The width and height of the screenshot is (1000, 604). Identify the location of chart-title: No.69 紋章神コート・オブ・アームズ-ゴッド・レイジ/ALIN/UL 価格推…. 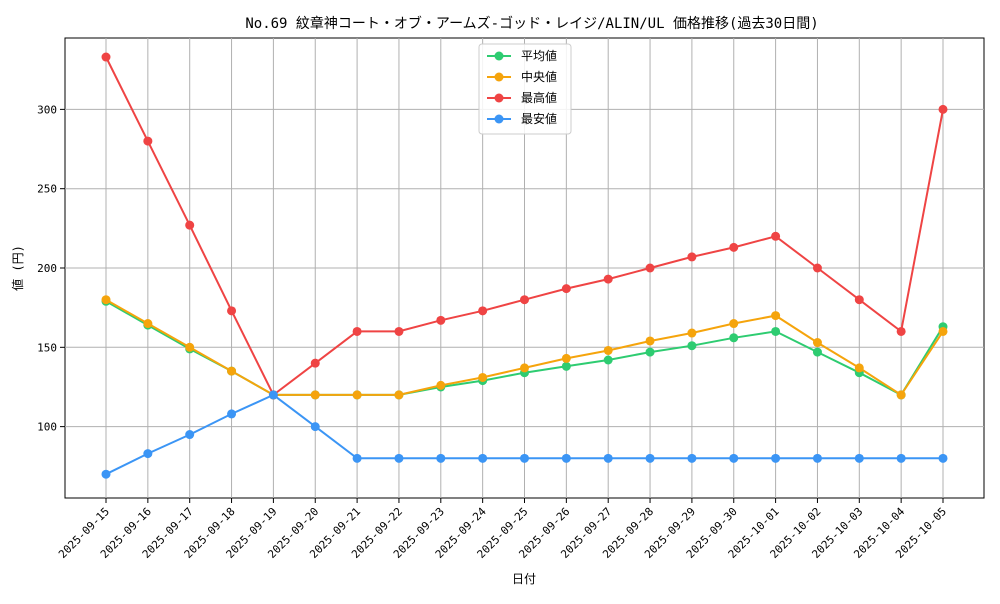
(531, 23).